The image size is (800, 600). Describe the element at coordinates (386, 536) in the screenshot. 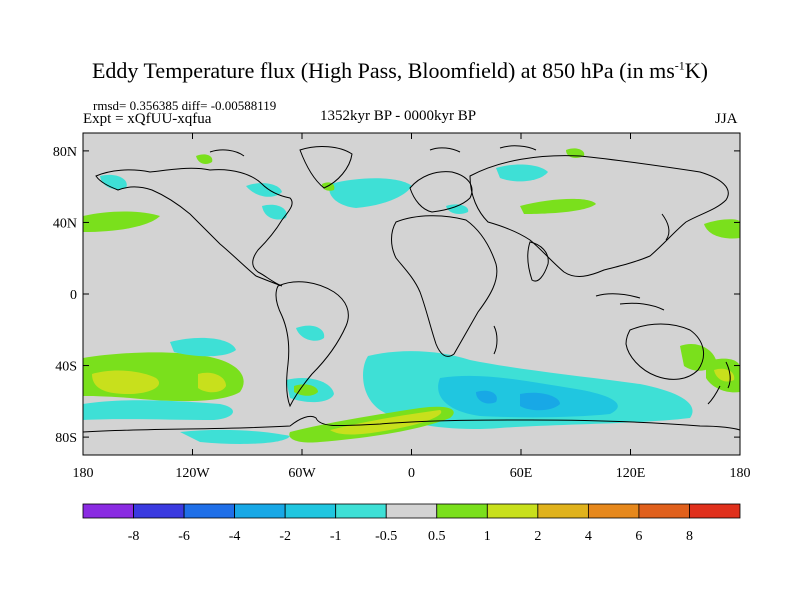

I see `colorbar-label: -0.5` at that location.